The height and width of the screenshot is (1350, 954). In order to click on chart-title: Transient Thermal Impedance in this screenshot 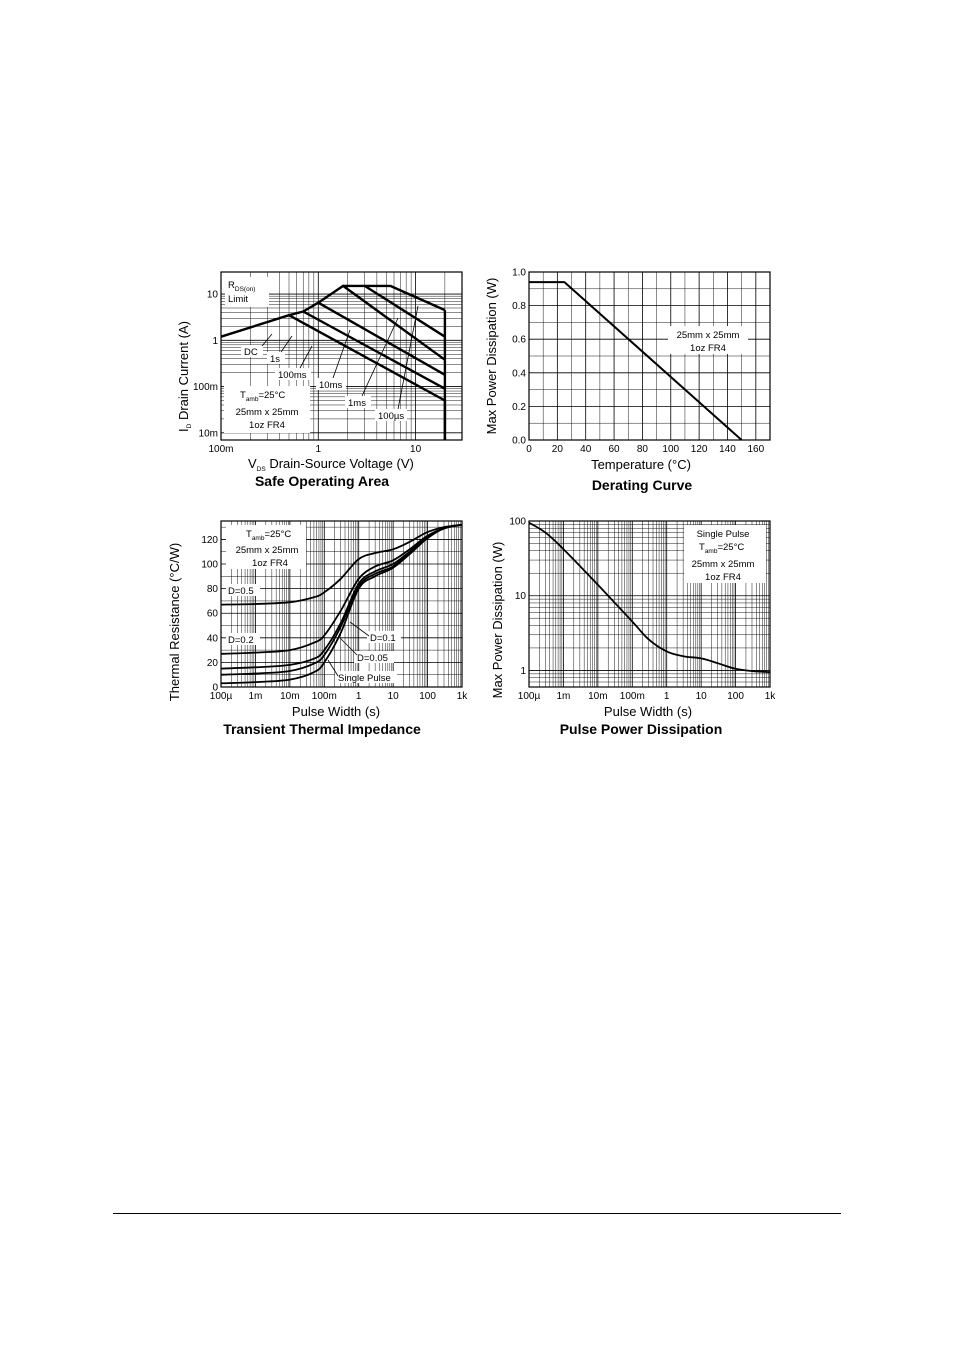, I will do `click(322, 729)`.